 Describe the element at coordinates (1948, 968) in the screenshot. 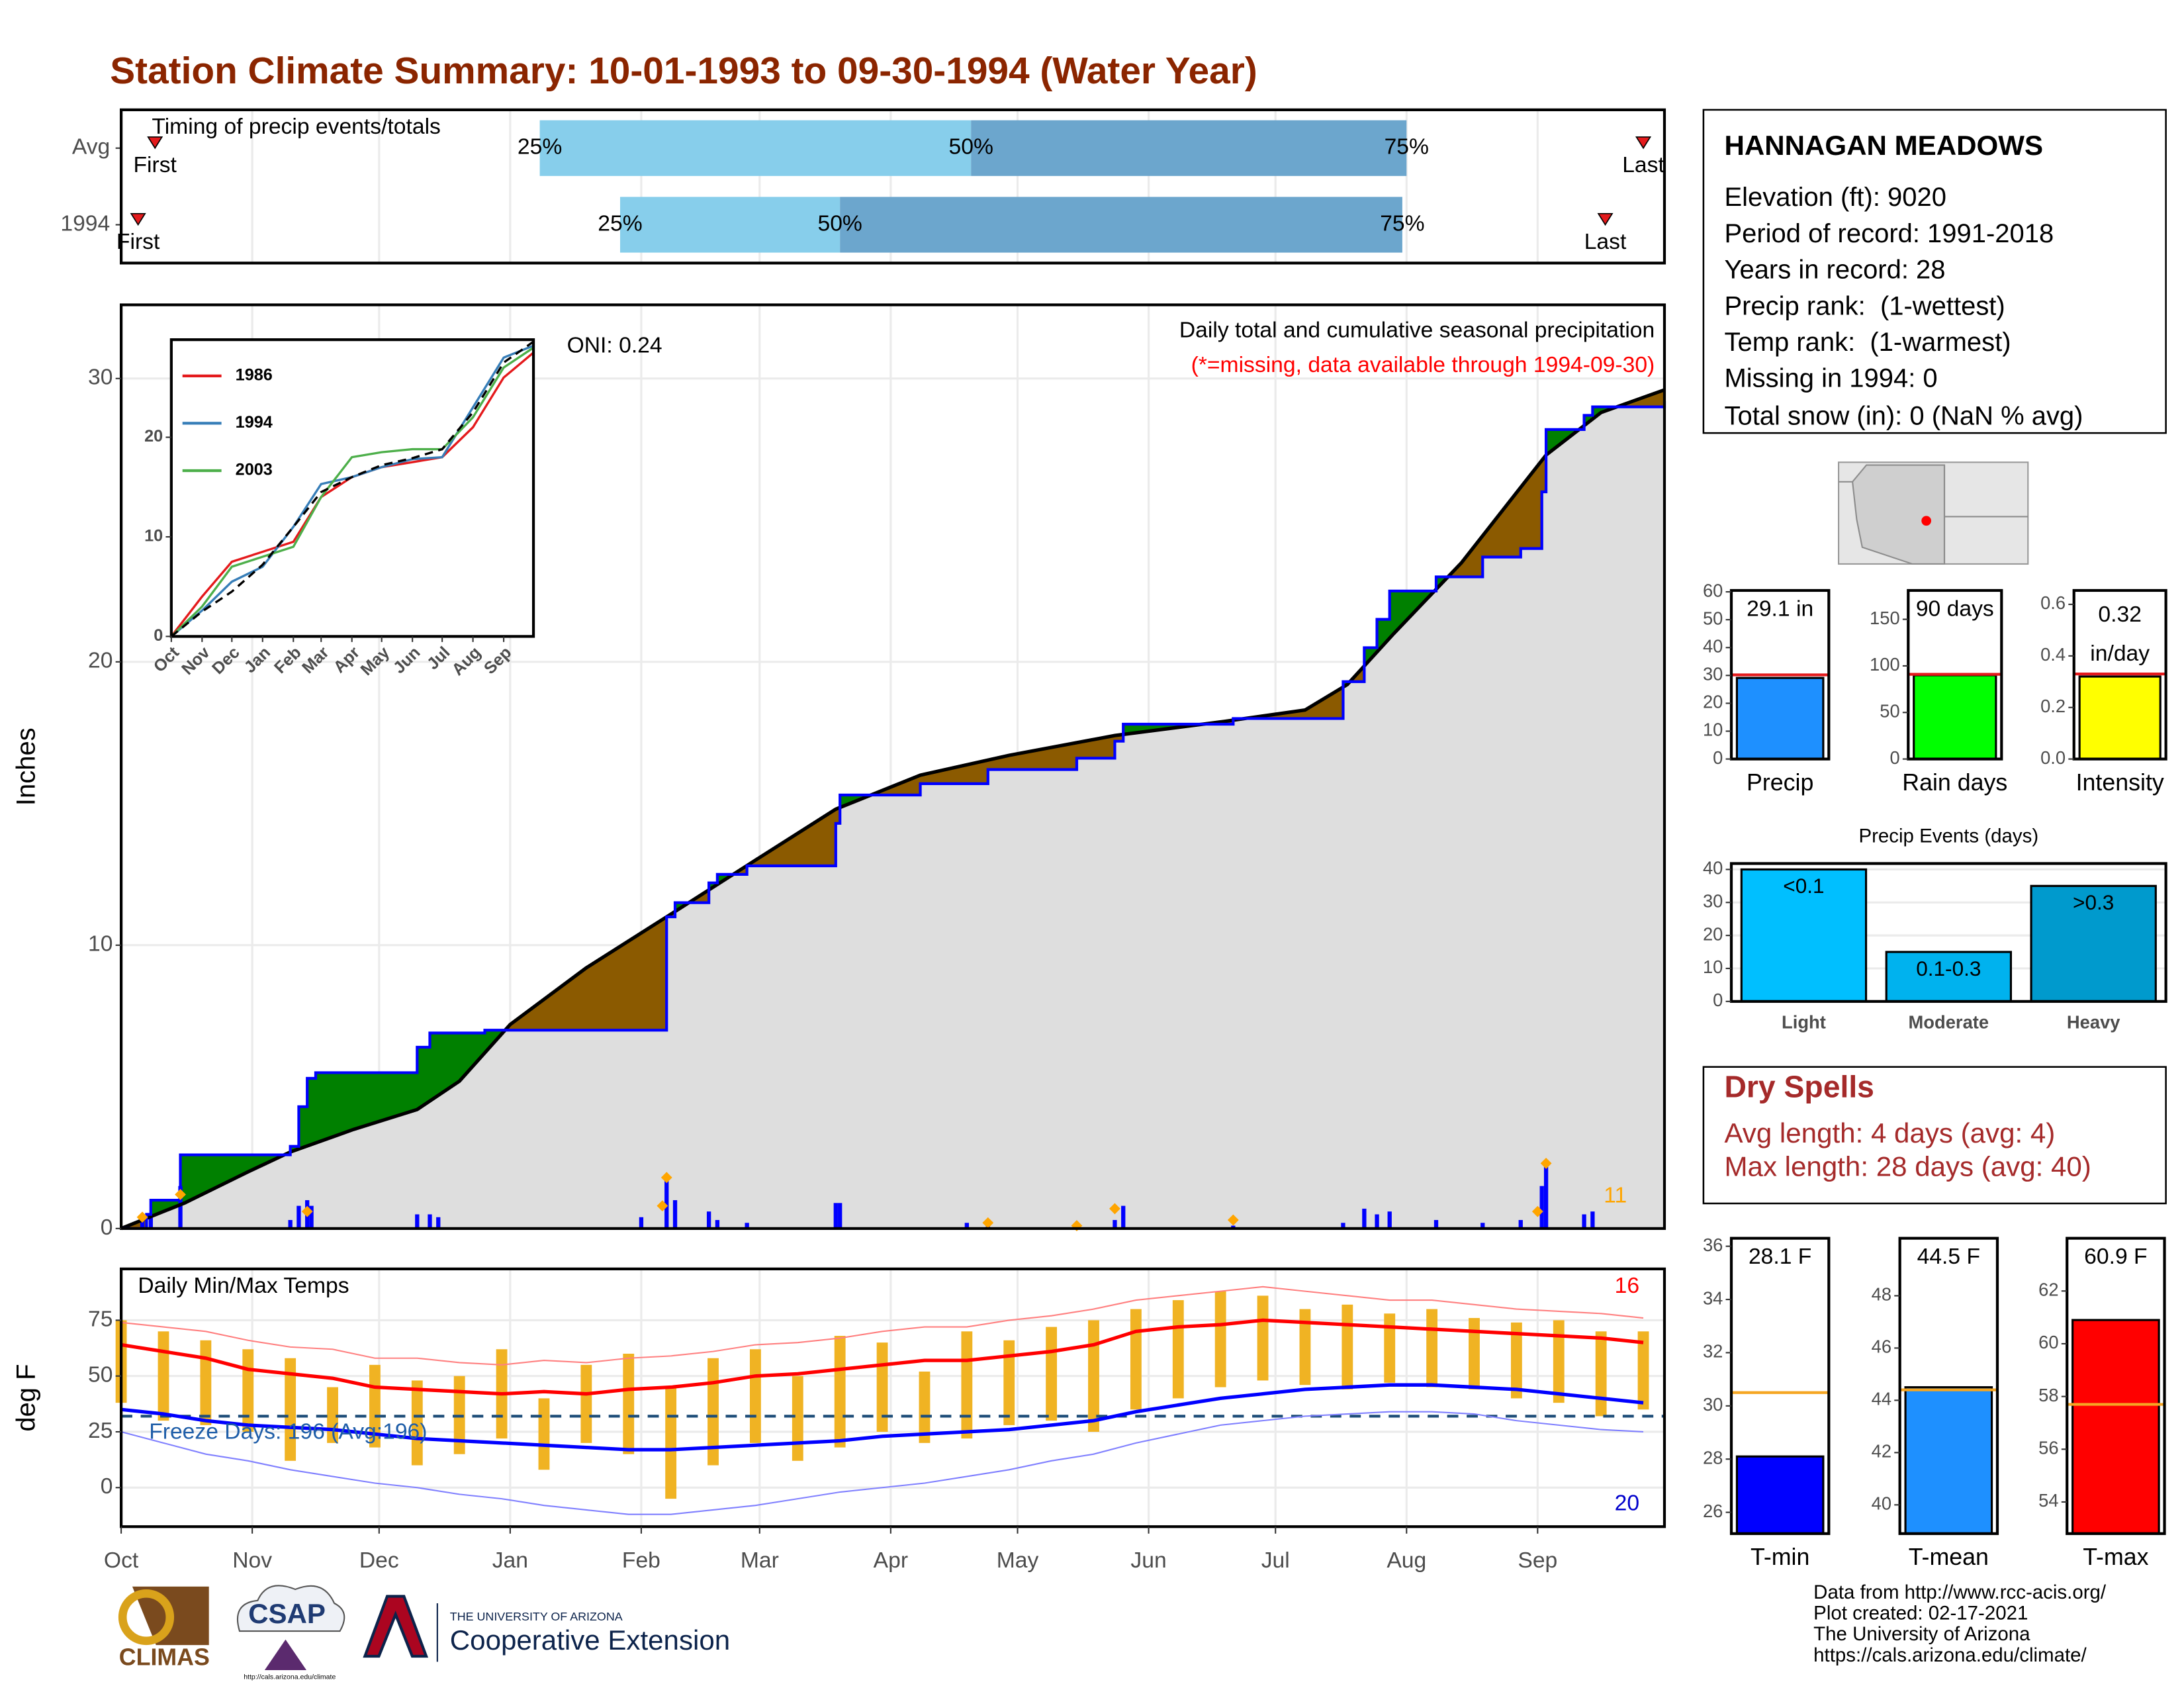

I see `bar-label: 0.1-0.3` at that location.